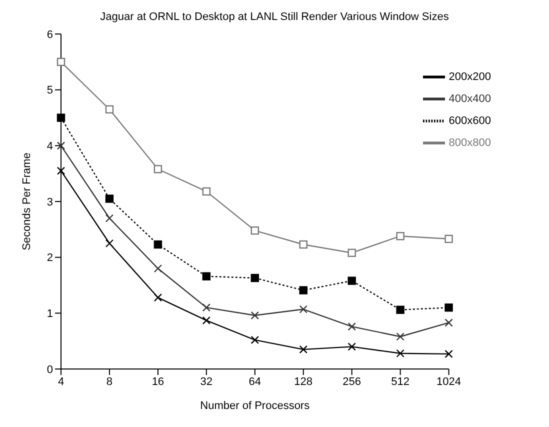 The height and width of the screenshot is (427, 549). What do you see at coordinates (49, 90) in the screenshot?
I see `y-tick-label: 5` at bounding box center [49, 90].